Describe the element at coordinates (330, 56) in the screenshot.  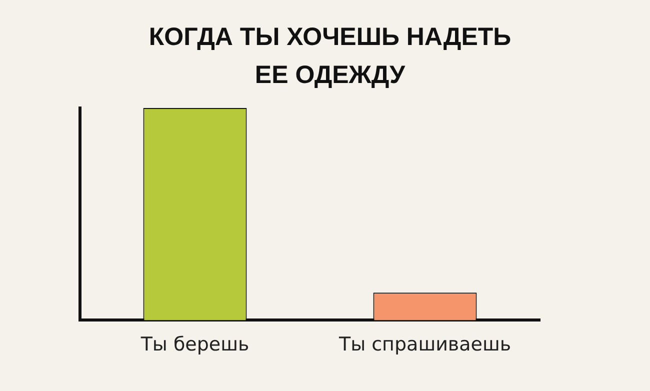
I see `chart-title: КОГДА ТЫ ХОЧЕШЬ НАДЕТЬ ЕЕ ОДЕЖДУ` at that location.